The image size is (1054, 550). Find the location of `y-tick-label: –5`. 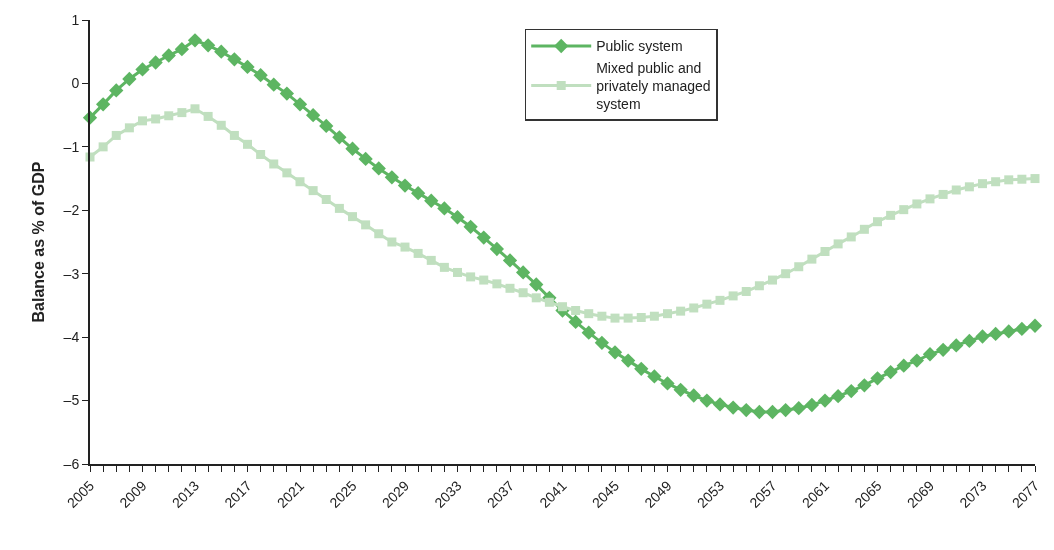

y-tick-label: –5 is located at coordinates (71, 400).